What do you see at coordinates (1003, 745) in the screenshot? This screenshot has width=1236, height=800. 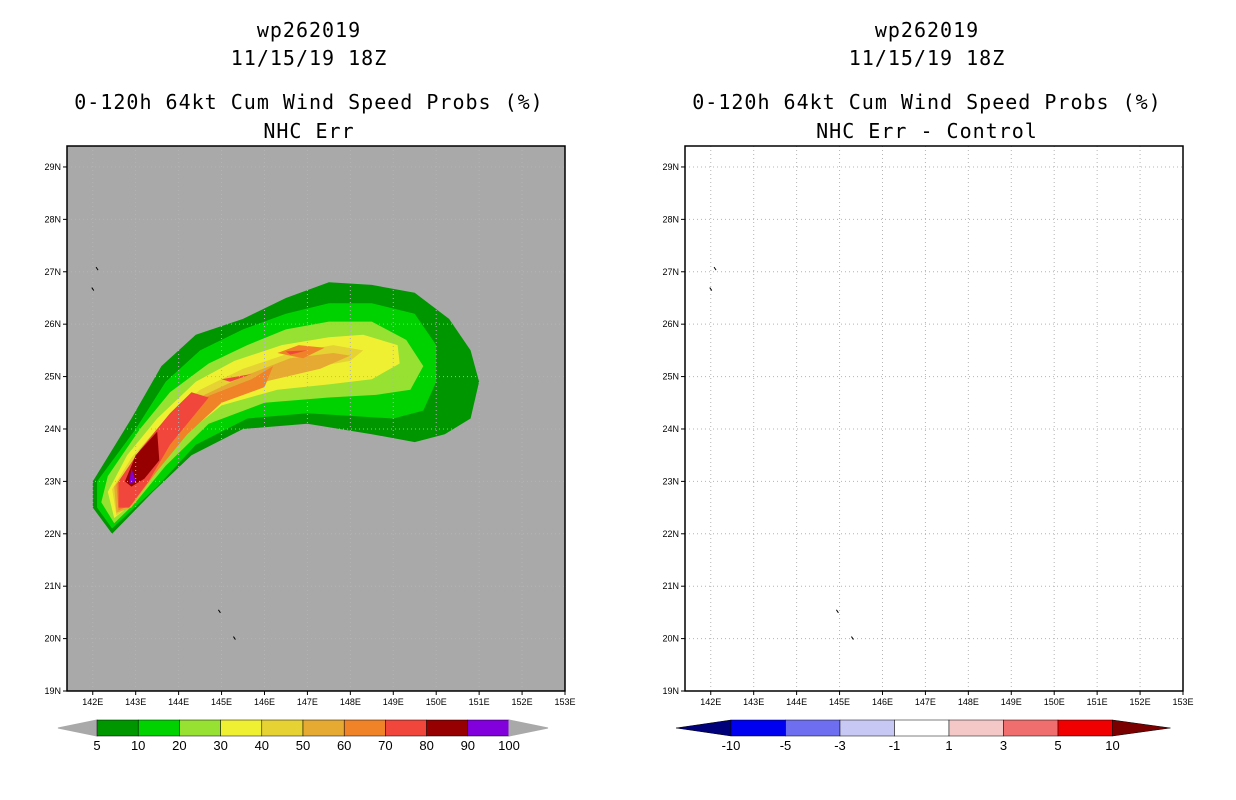 I see `colorbar-label: 3` at bounding box center [1003, 745].